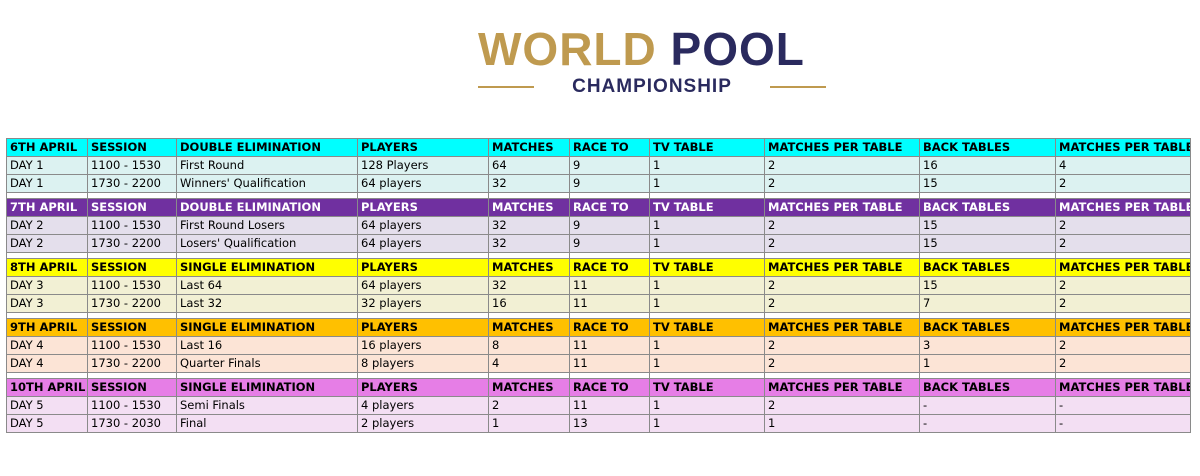  I want to click on players-cell: 16 players, so click(423, 345).